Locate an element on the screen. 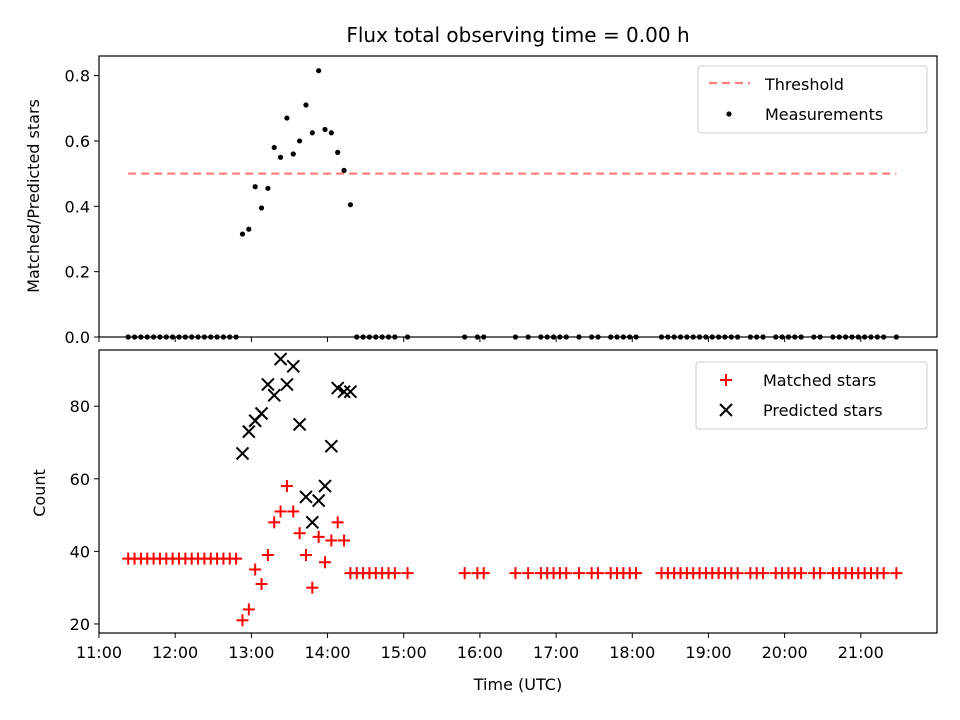 The height and width of the screenshot is (720, 960). bottom-legend: Matched stars Predicted stars is located at coordinates (811, 395).